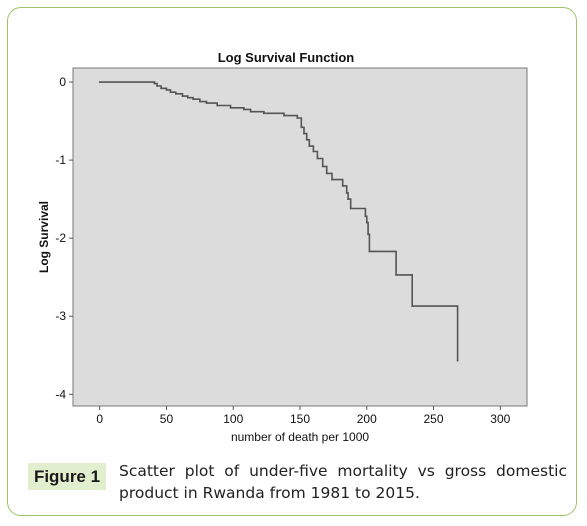 The image size is (587, 526). What do you see at coordinates (60, 394) in the screenshot?
I see `y-tick-label: -4` at bounding box center [60, 394].